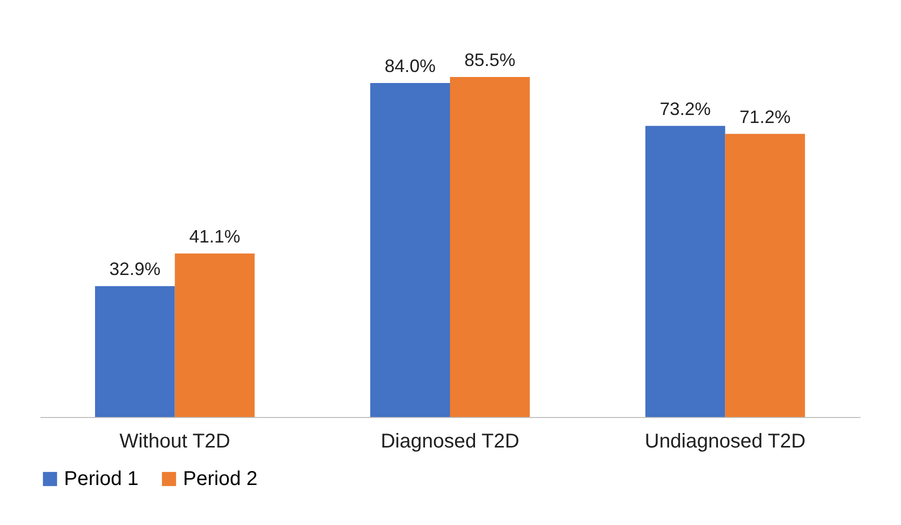  Describe the element at coordinates (101, 479) in the screenshot. I see `legend-label: Period 1` at that location.